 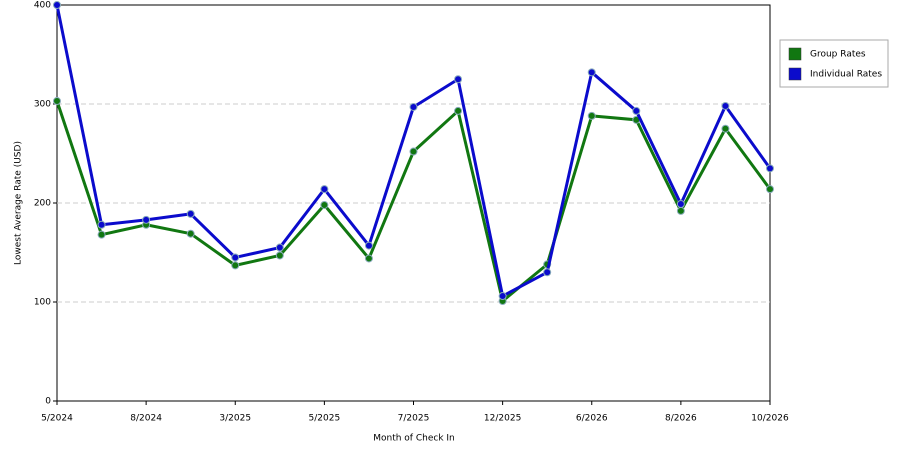 I want to click on x-tick-label: 10/2026, so click(x=770, y=419).